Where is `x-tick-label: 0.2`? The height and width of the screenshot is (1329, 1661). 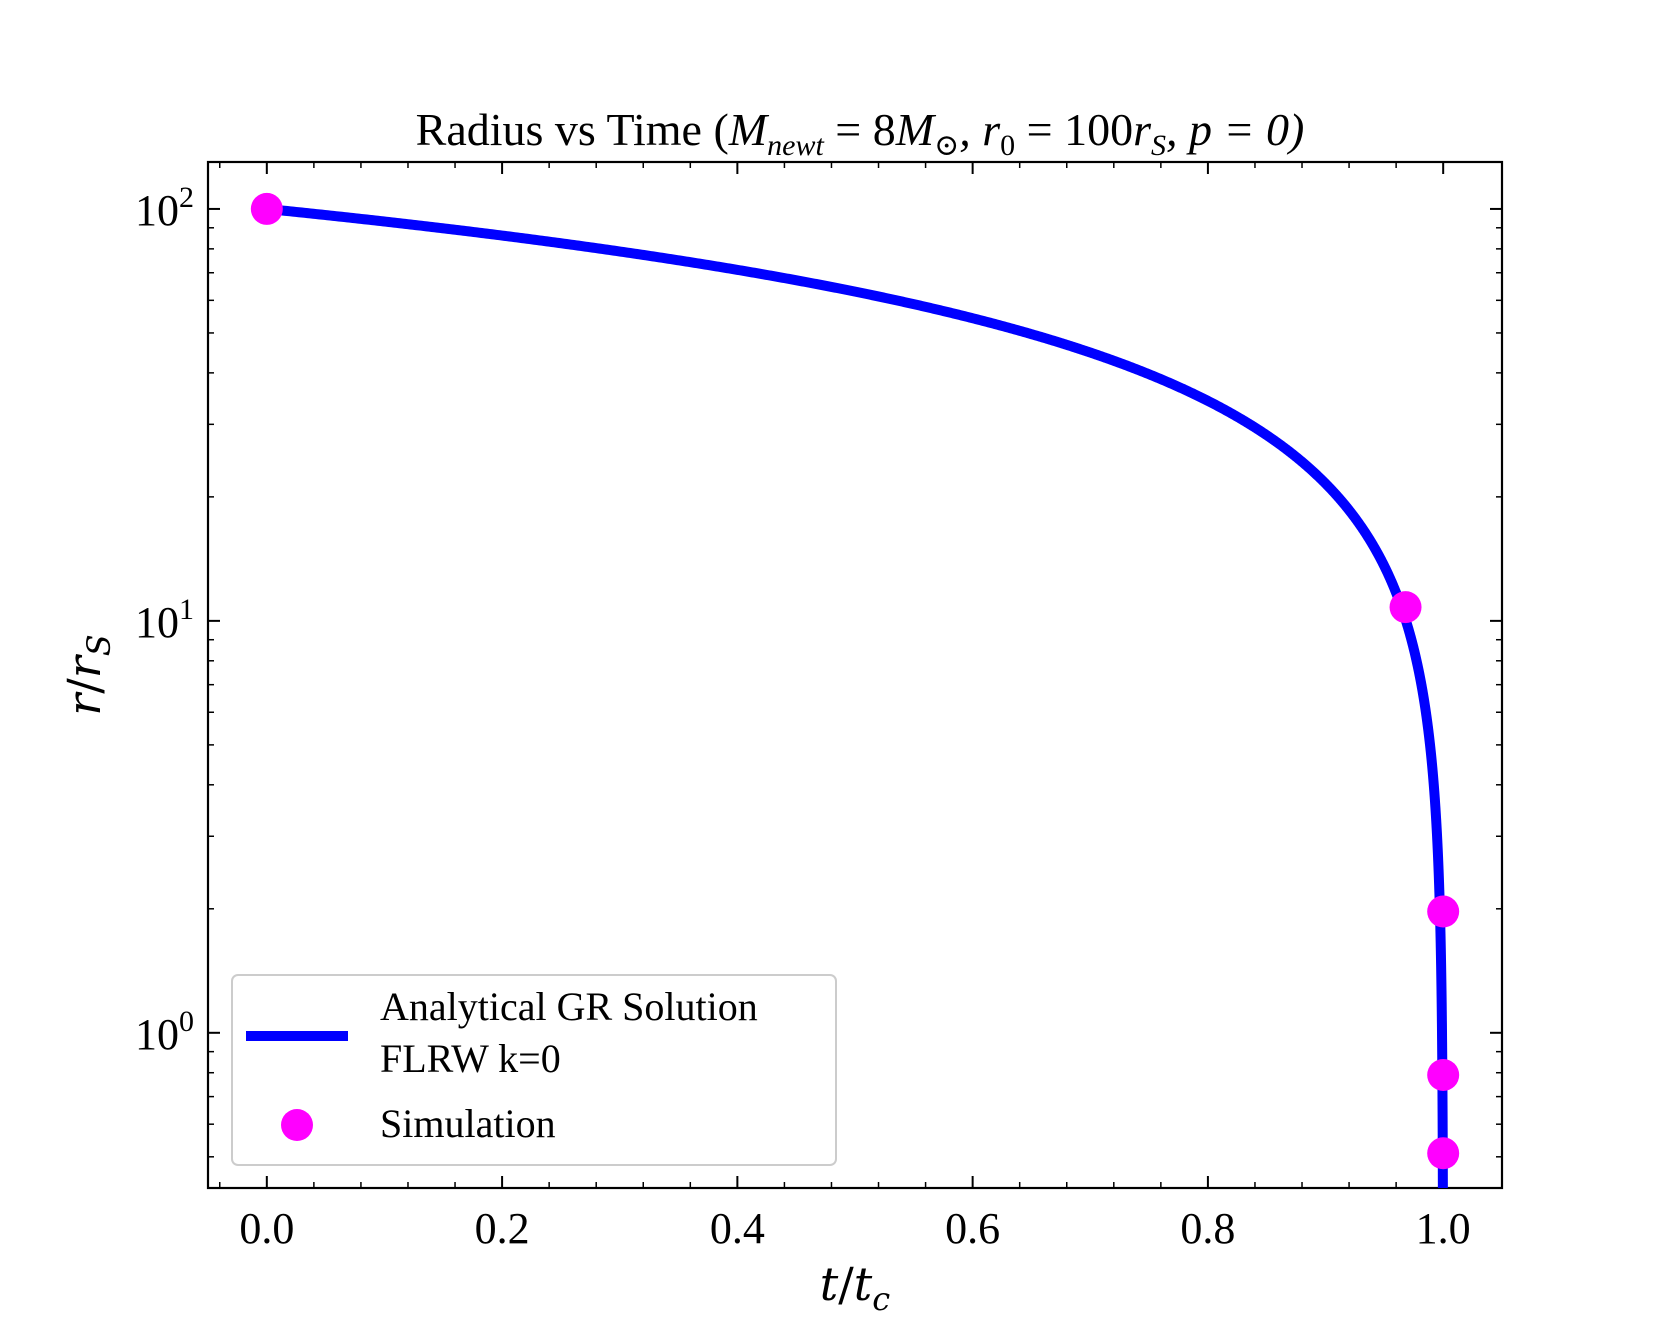 x-tick-label: 0.2 is located at coordinates (502, 1228).